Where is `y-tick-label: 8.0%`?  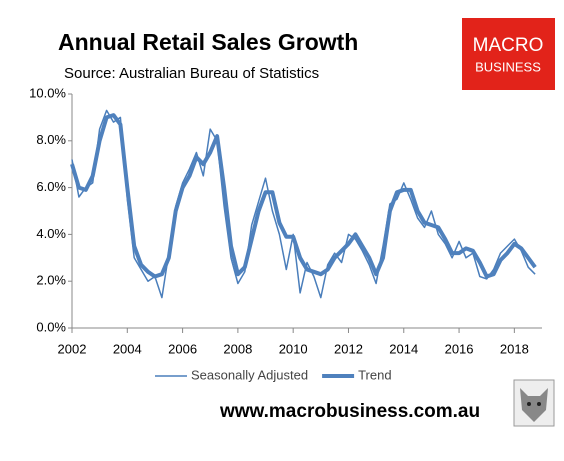 y-tick-label: 8.0% is located at coordinates (51, 139).